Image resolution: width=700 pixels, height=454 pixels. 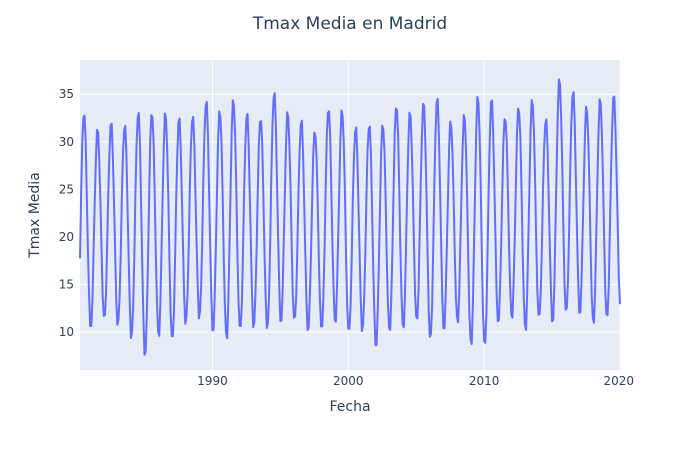 I want to click on chart-title: Tmax Media en Madrid, so click(x=349, y=24).